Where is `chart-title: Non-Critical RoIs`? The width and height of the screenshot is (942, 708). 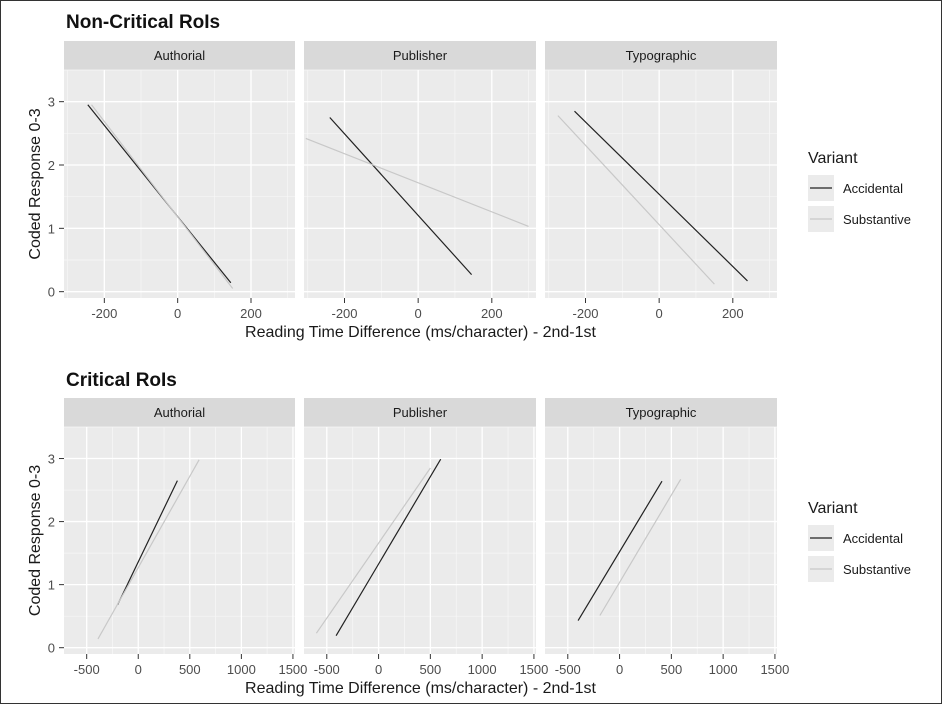
chart-title: Non-Critical RoIs is located at coordinates (143, 22).